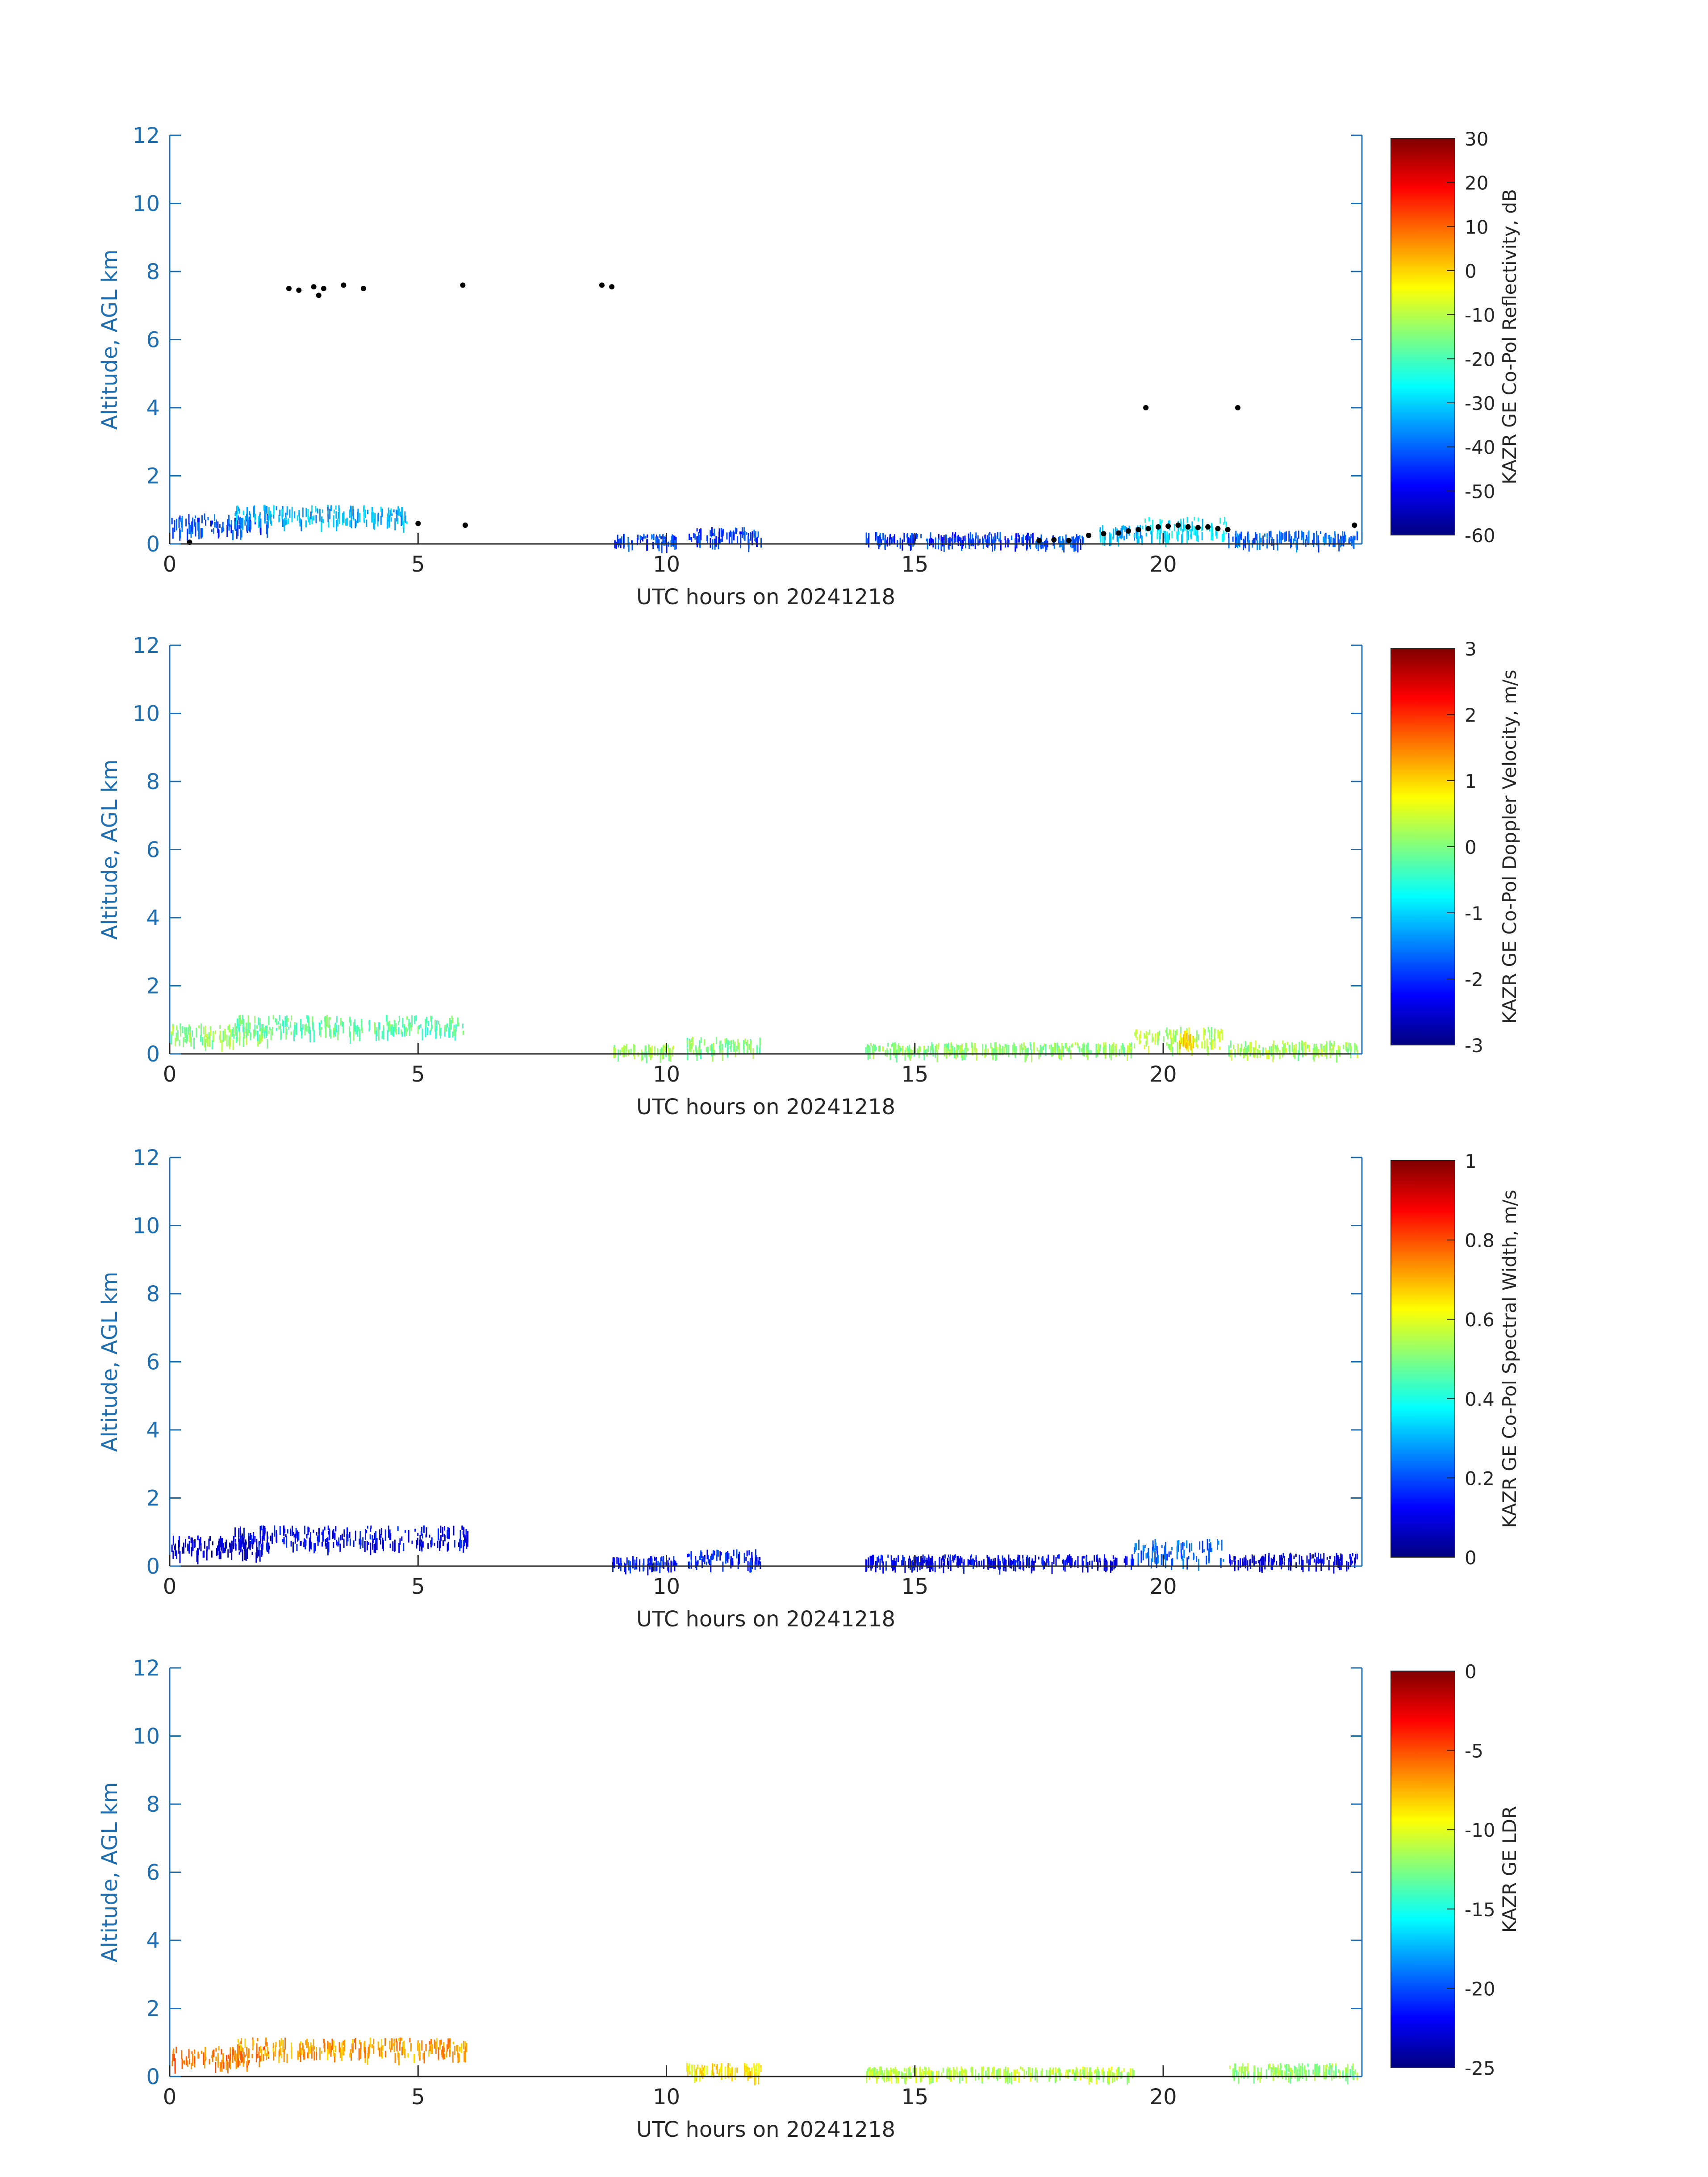  I want to click on data-marker, so click(1054, 540).